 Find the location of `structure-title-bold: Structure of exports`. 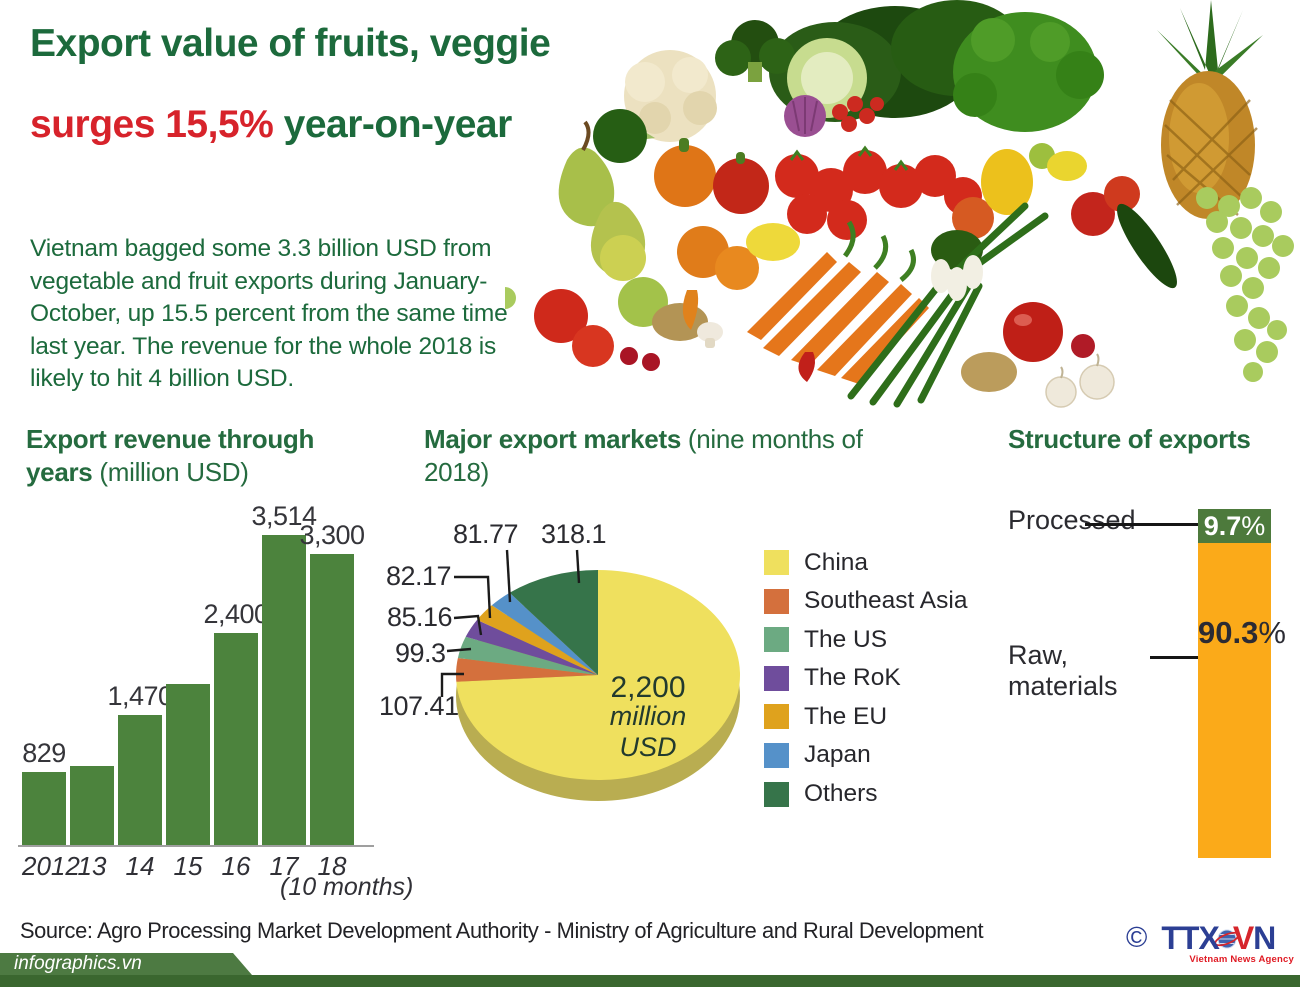

structure-title-bold: Structure of exports is located at coordinates (1129, 439).